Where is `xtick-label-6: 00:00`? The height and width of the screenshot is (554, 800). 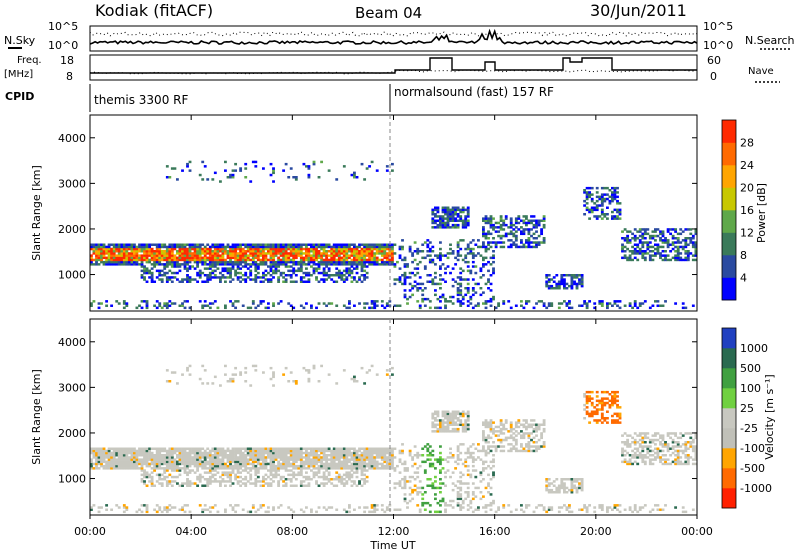
xtick-label-6: 00:00 is located at coordinates (697, 531).